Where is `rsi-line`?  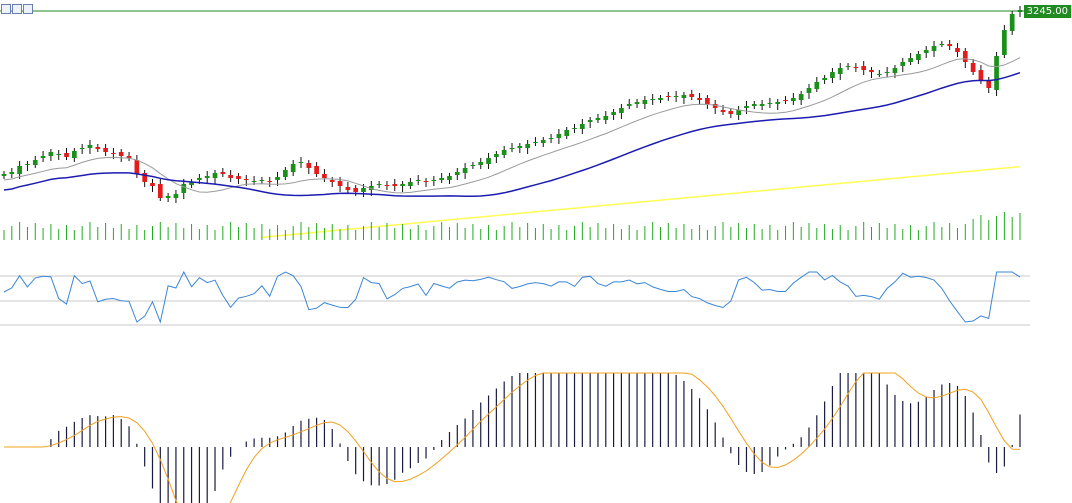 rsi-line is located at coordinates (512, 297).